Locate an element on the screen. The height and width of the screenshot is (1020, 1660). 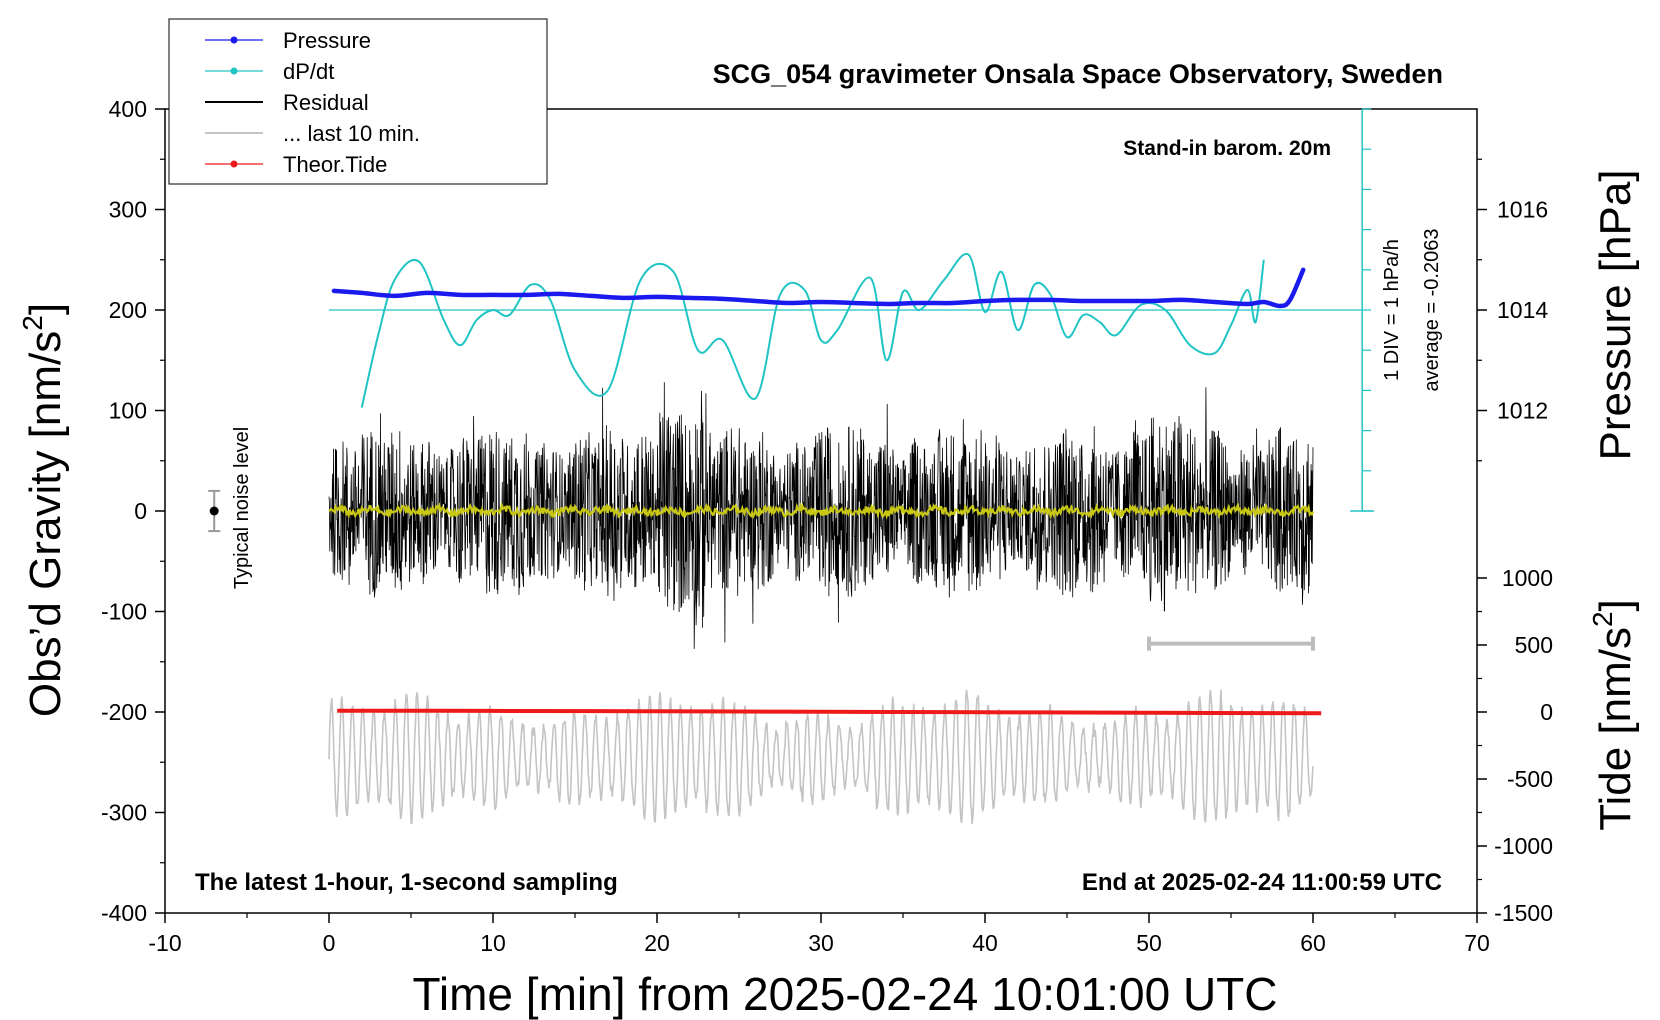
pressure-tick-label: 1014 is located at coordinates (1522, 310).